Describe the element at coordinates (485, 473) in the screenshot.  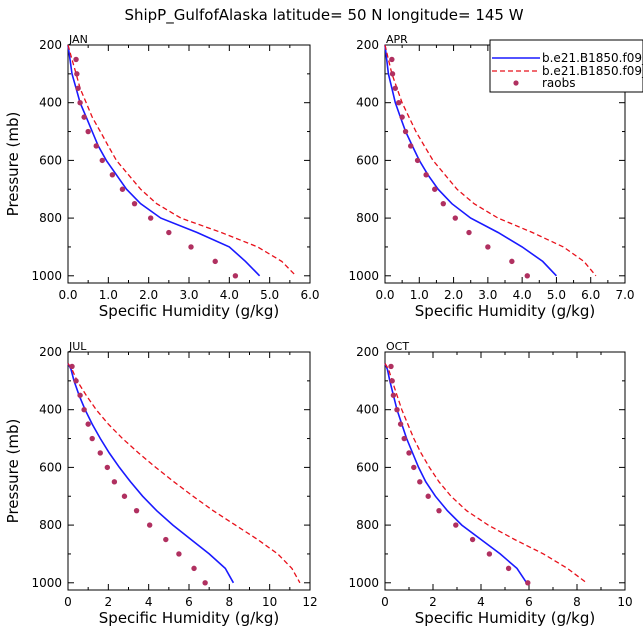
I see `model-line-dashed` at that location.